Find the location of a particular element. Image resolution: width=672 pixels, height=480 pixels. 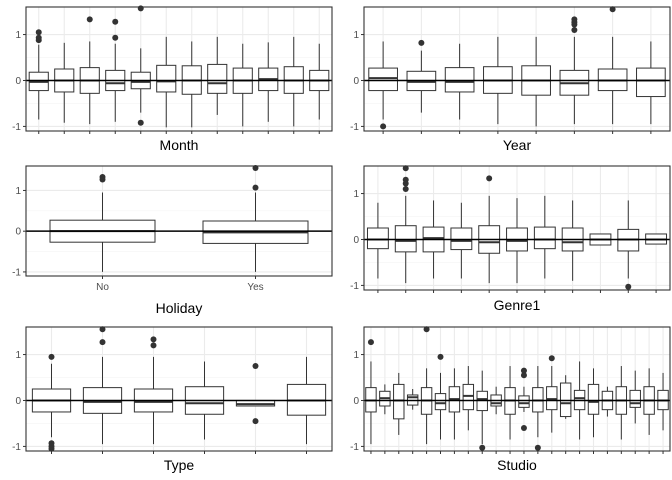

panel-month: -1 0 1 Month is located at coordinates (172, 79).